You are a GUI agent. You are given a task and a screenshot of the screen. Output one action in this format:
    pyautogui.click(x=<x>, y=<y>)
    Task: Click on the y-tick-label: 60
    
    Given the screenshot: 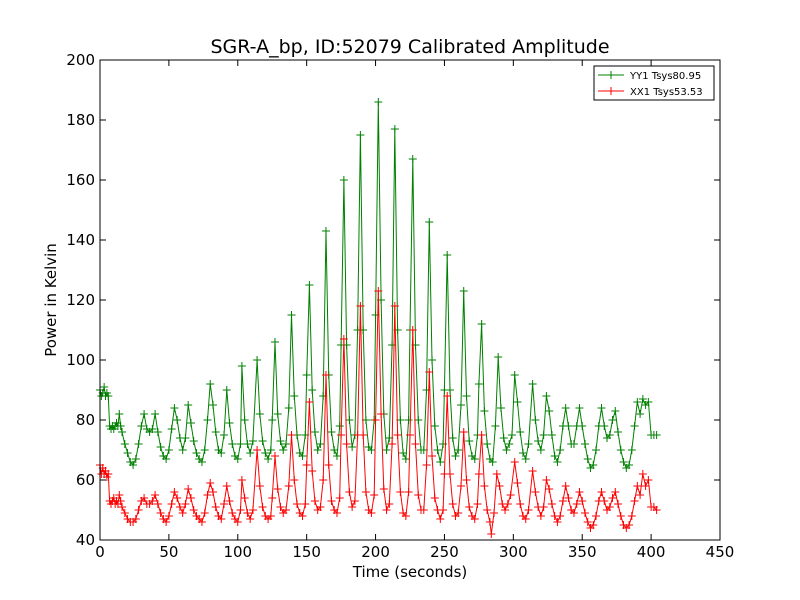 What is the action you would take?
    pyautogui.click(x=85, y=480)
    